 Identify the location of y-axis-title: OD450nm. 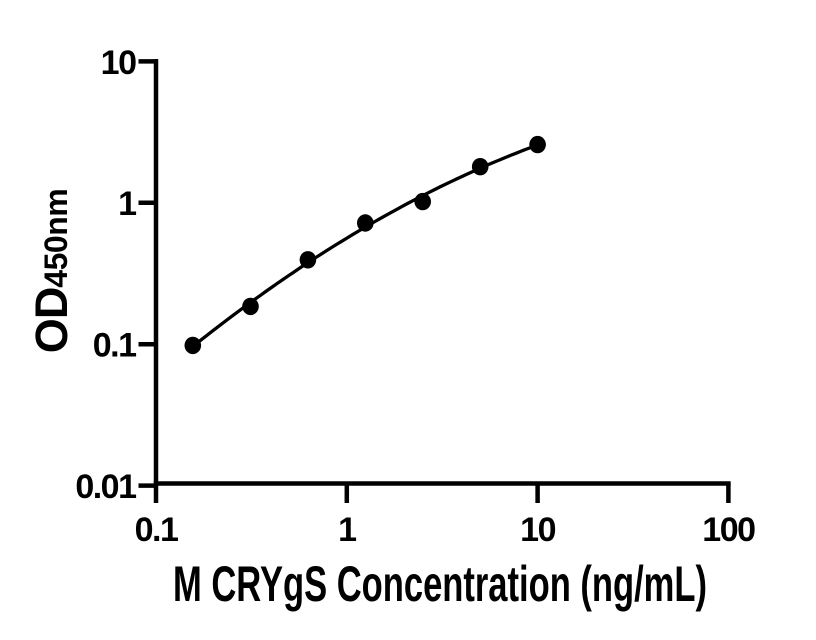
(51, 271).